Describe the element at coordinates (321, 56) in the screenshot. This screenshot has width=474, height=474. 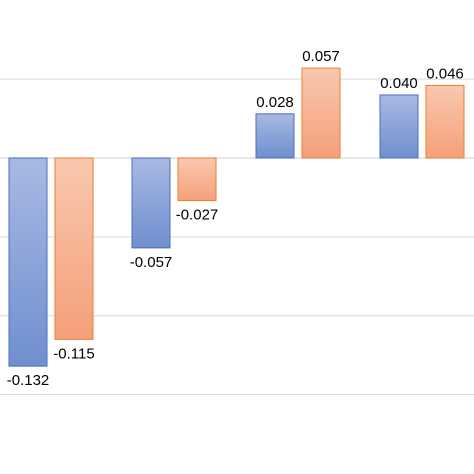
I see `data-label: 0.057` at that location.